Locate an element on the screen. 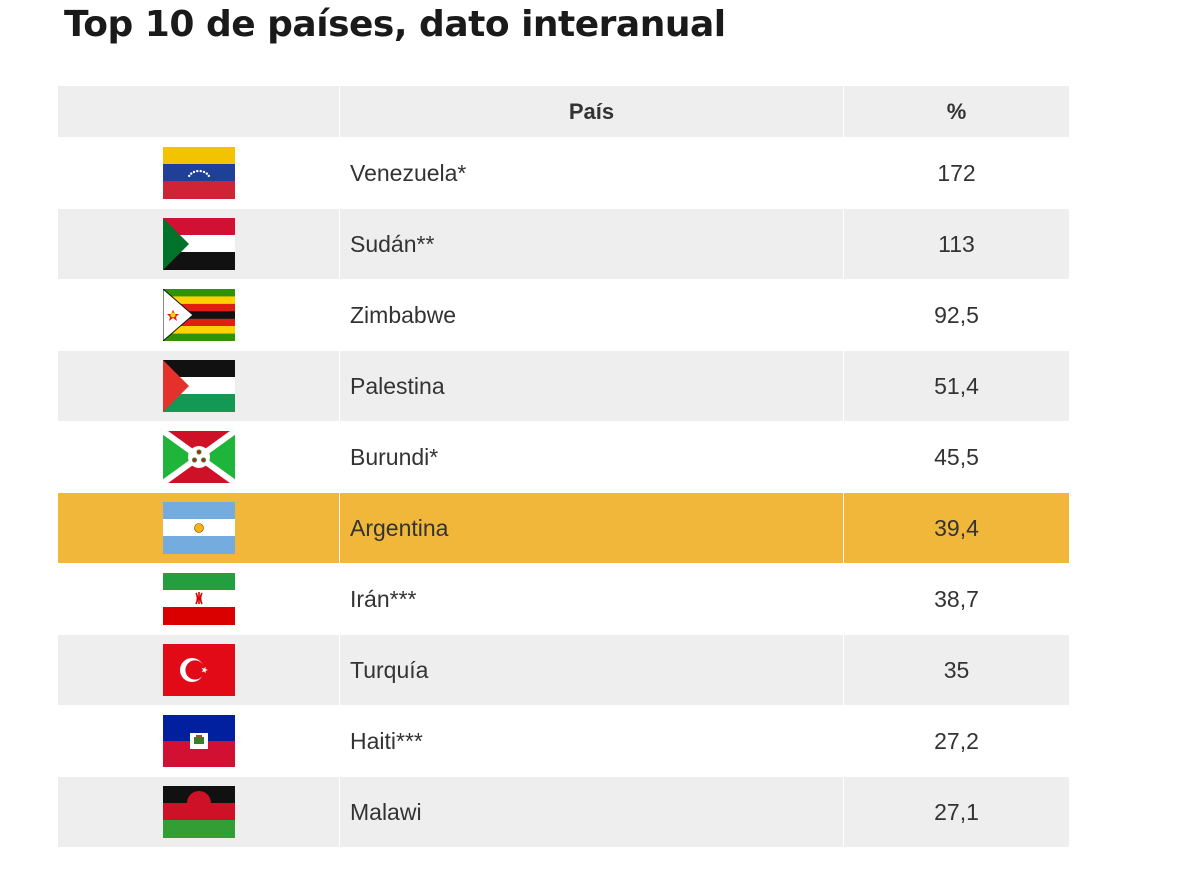  table-row: Malawi 27,1 is located at coordinates (563, 812).